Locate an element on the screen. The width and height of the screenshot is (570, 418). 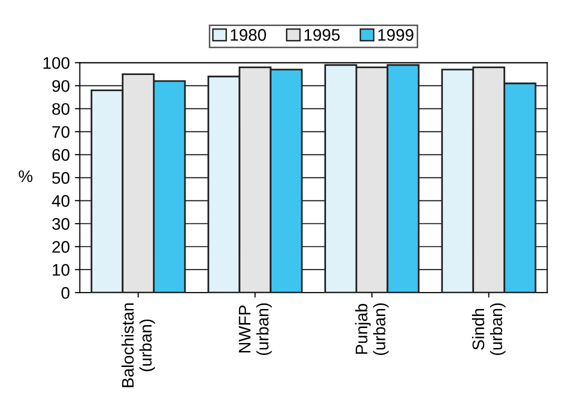
x-tick-label: Sindh (urban) is located at coordinates (489, 329).